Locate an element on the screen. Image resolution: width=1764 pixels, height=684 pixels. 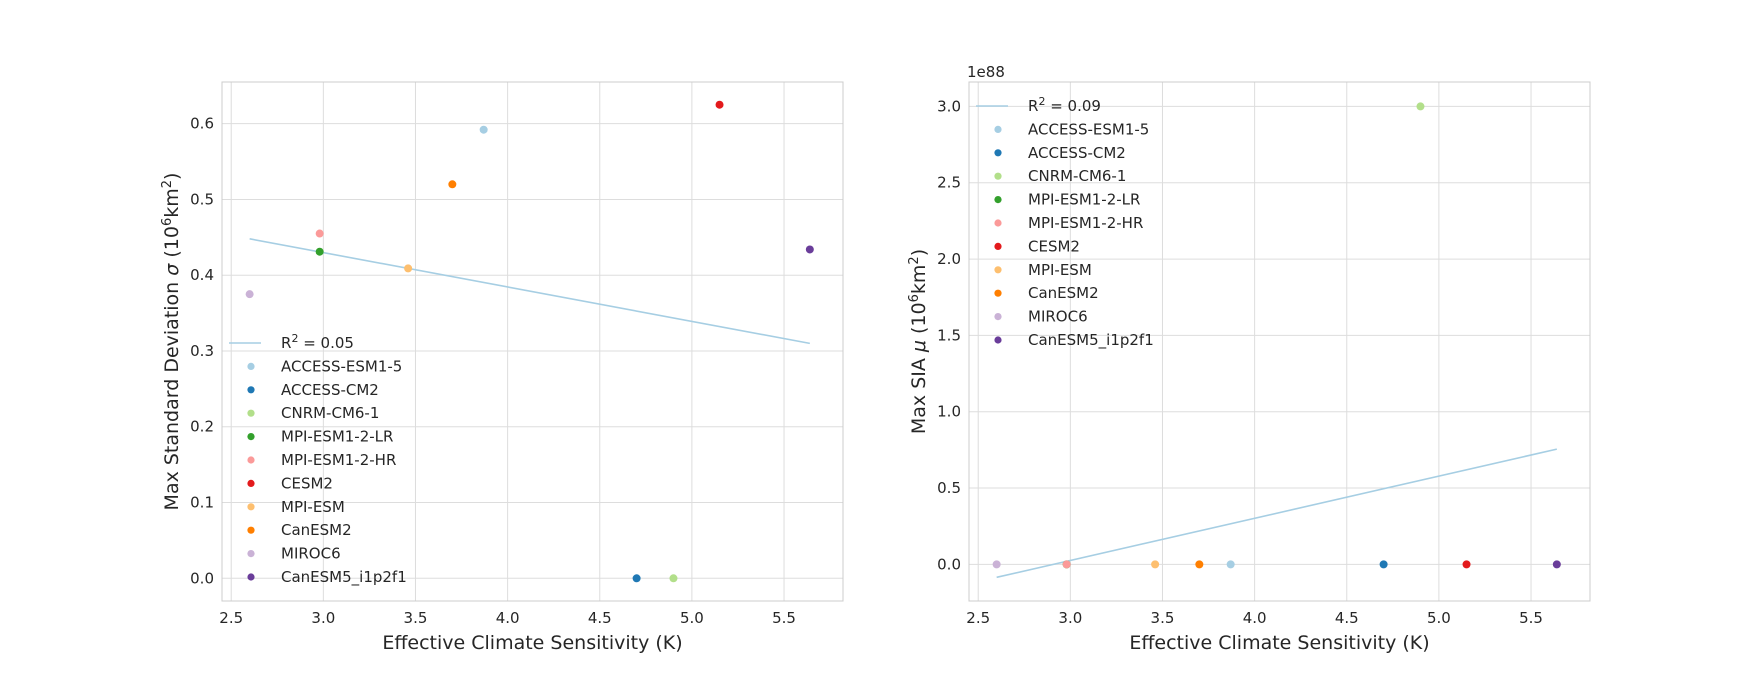
y-axis-label: Max SIA μ (106km2) is located at coordinates (918, 341).